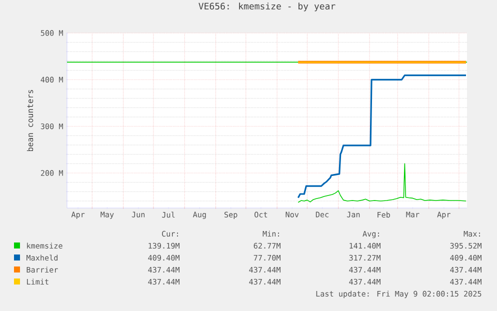 The width and height of the screenshot is (497, 311). What do you see at coordinates (267, 7) in the screenshot?
I see `chart-title: VE656: kmemsize - by year` at bounding box center [267, 7].